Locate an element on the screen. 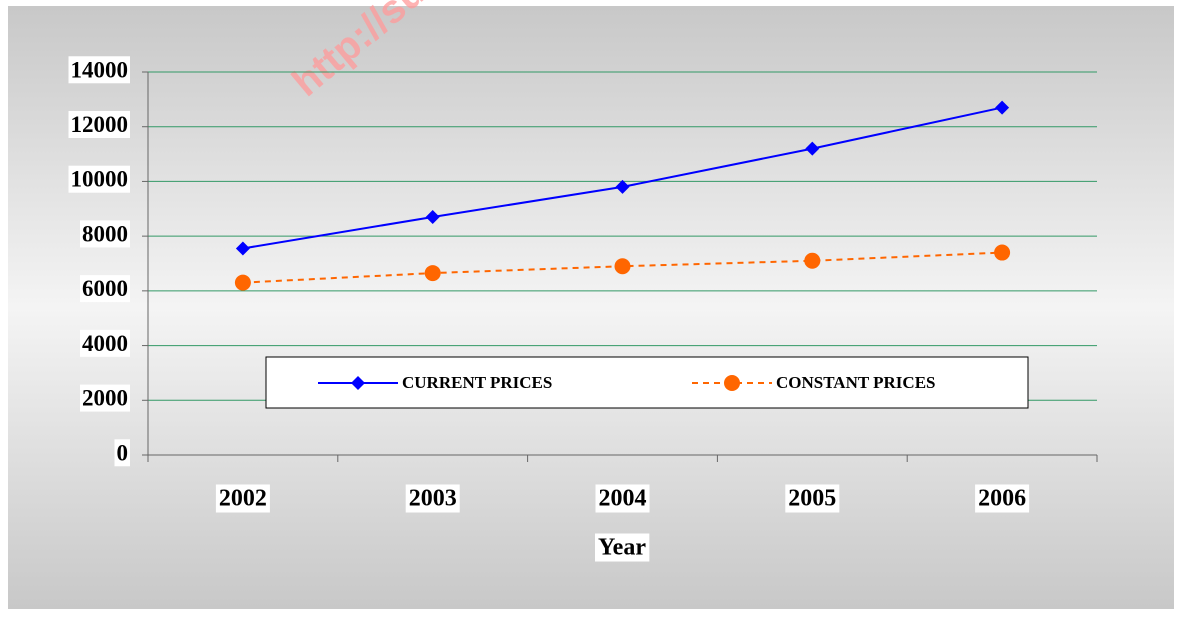 The image size is (1183, 626). y-tick-label: 0 is located at coordinates (123, 452).